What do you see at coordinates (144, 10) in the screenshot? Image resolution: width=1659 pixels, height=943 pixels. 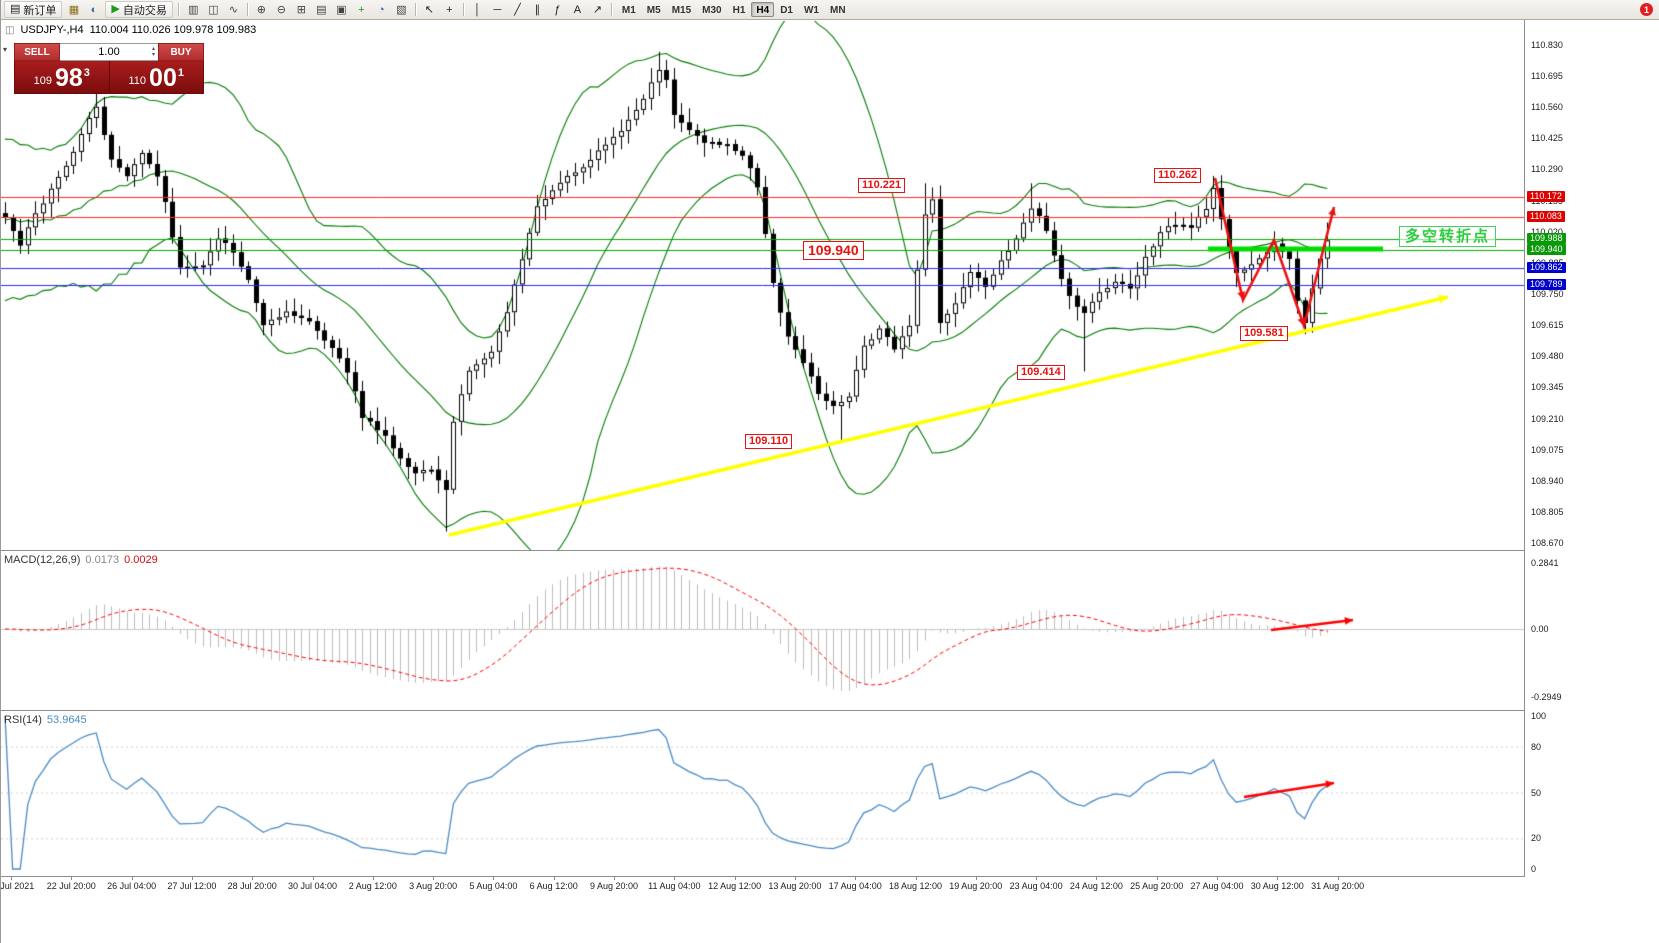 I see `auto-trading-label: 自动交易` at bounding box center [144, 10].